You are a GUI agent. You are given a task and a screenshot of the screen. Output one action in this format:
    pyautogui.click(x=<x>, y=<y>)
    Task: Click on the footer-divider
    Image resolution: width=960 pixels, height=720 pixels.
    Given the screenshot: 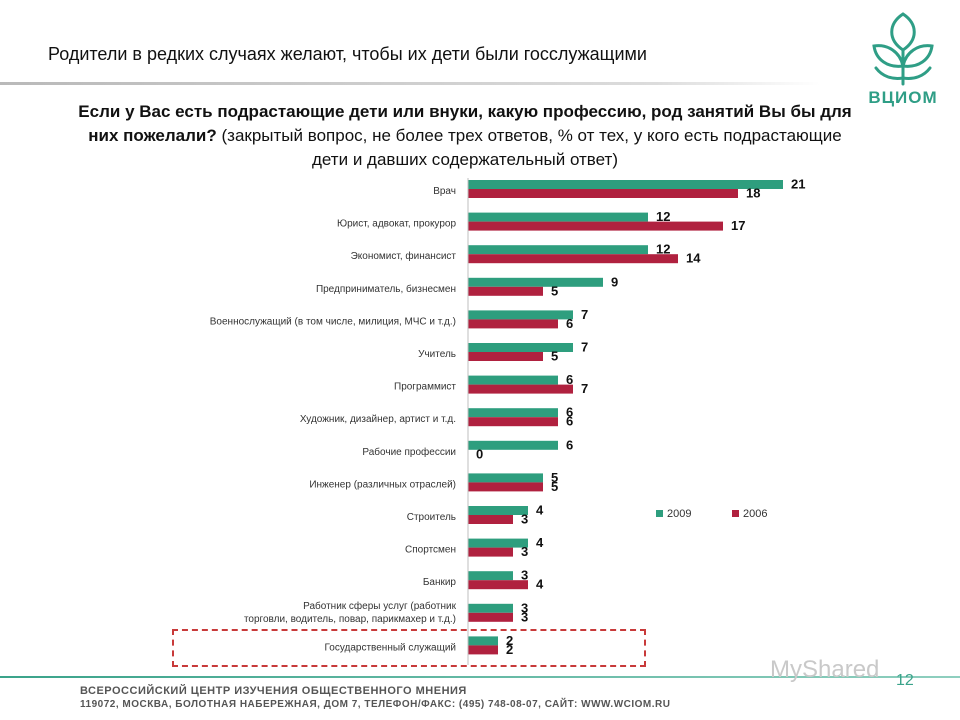 What is the action you would take?
    pyautogui.click(x=480, y=677)
    